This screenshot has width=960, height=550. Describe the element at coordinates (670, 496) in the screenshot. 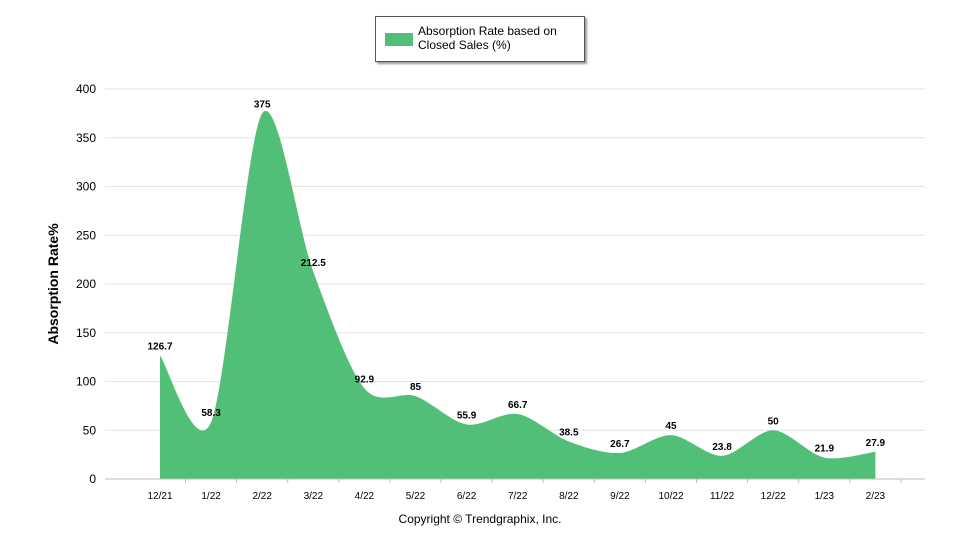

I see `x-tick-label: 10/22` at that location.